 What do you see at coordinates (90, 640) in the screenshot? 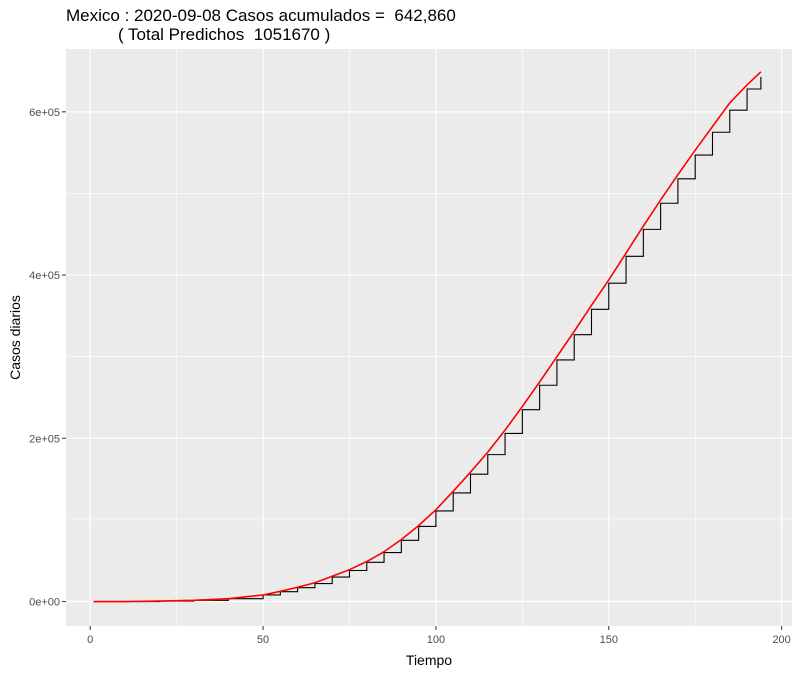
I see `x-tick-label: 0` at bounding box center [90, 640].